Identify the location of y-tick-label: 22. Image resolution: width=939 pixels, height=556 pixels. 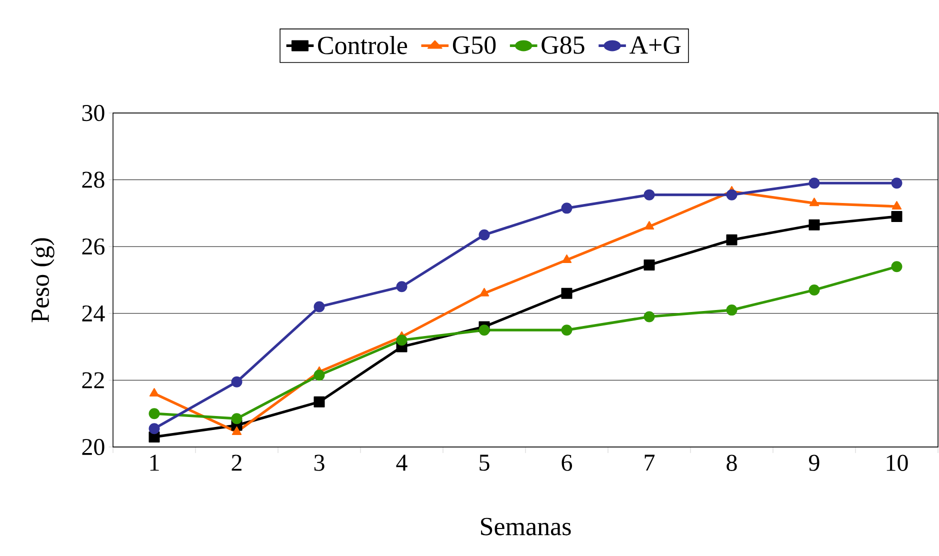
(93, 380).